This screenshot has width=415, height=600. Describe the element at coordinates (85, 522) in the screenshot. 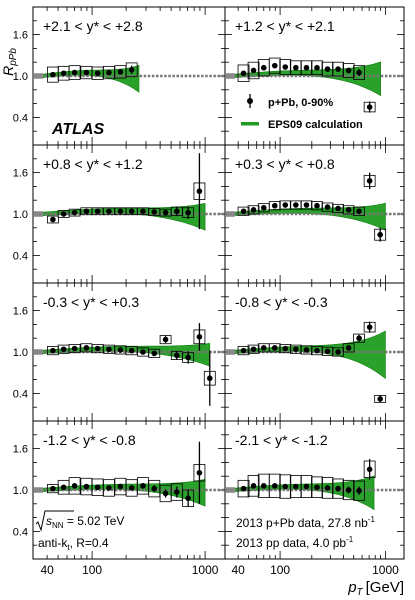

I see `svg-text: sNN = 5.02 TeV` at that location.